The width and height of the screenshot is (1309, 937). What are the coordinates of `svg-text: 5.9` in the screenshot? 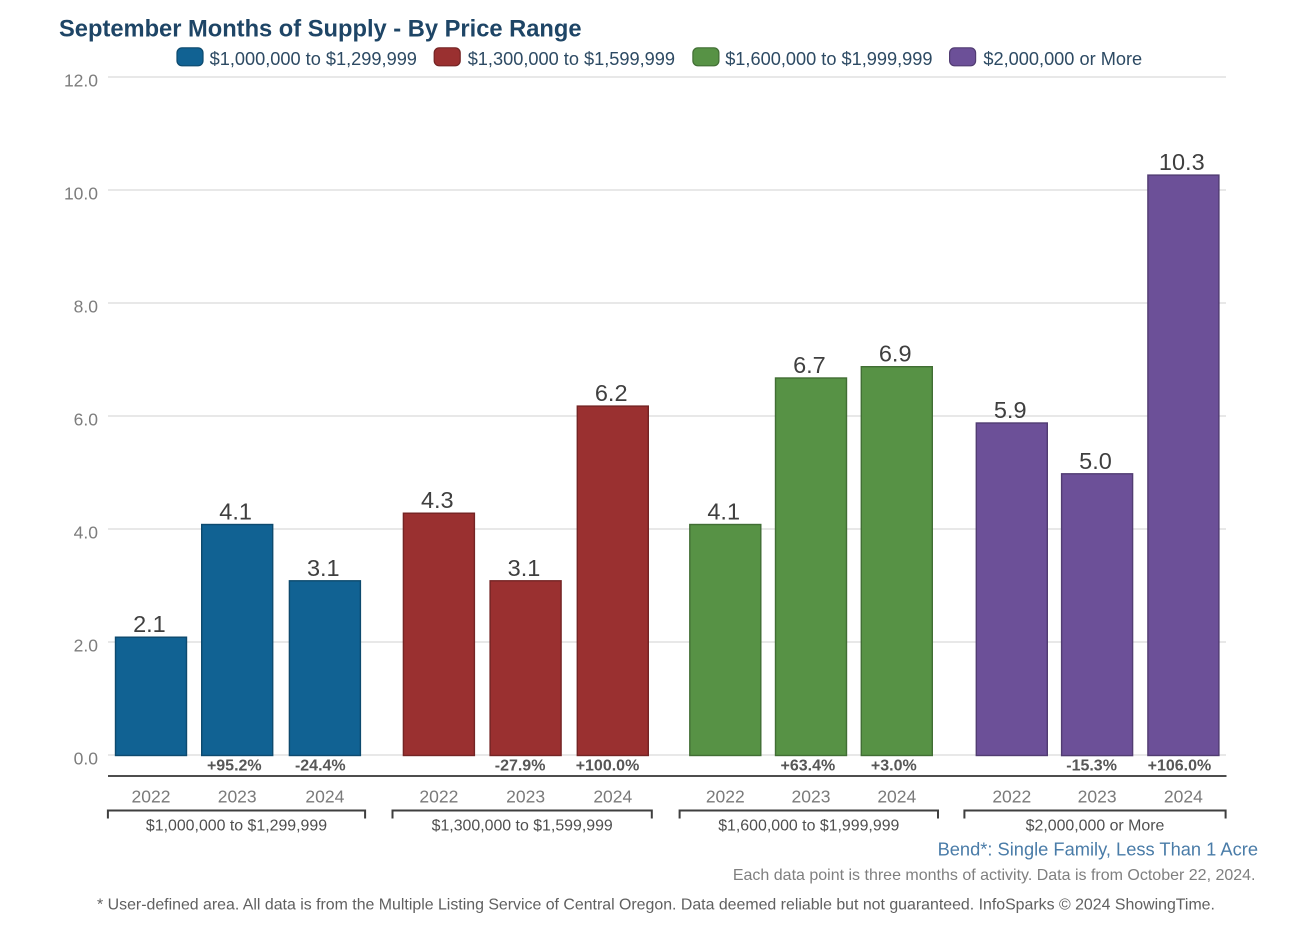 It's located at (1010, 410).